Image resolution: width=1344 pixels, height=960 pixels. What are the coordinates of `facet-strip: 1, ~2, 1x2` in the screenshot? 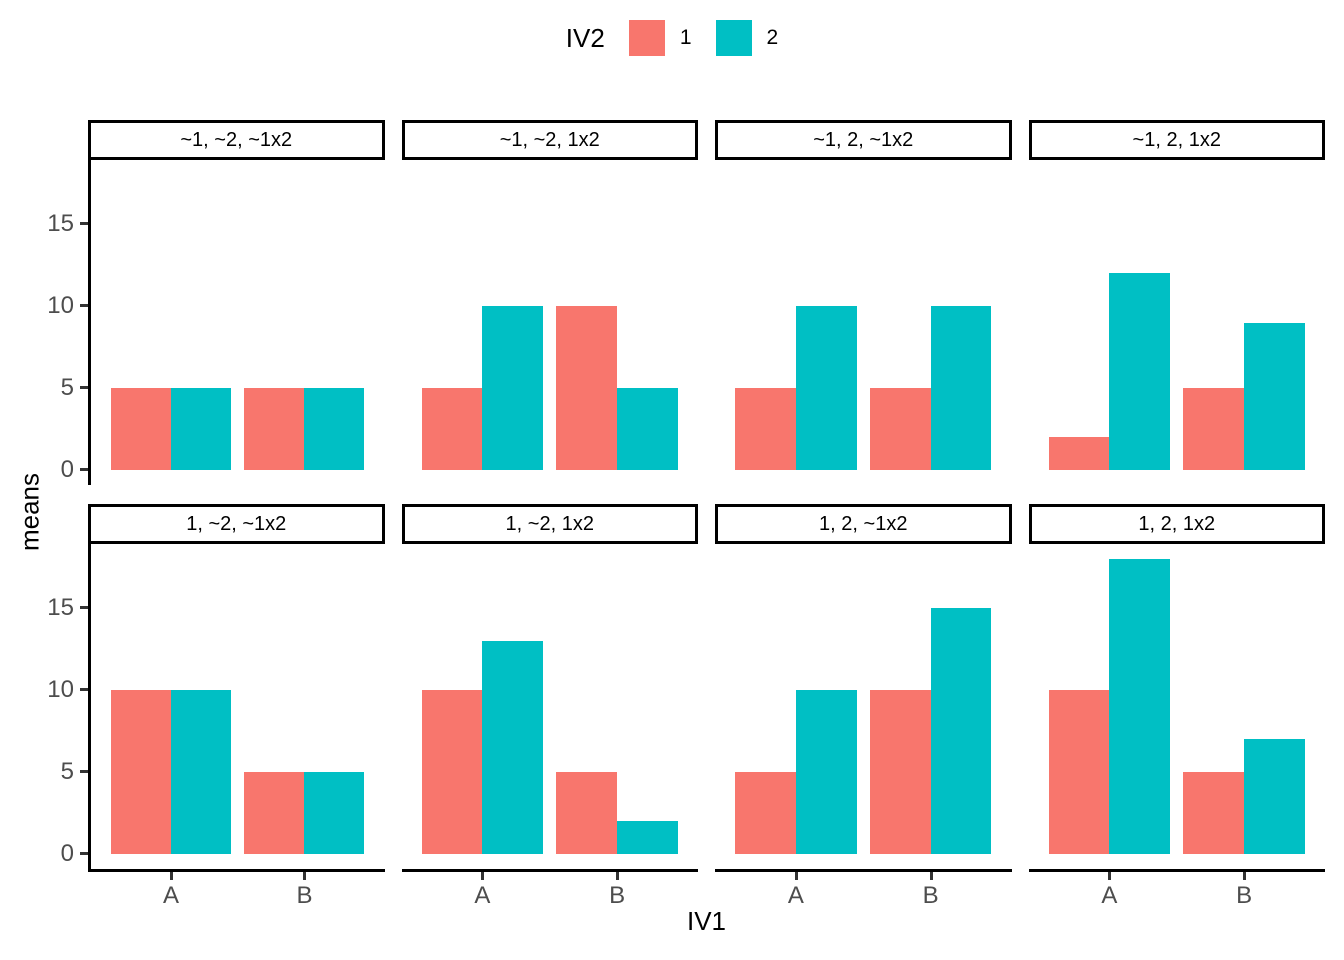 It's located at (549, 524).